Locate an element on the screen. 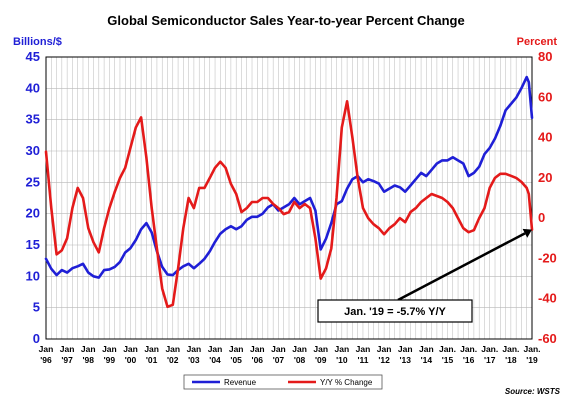 The width and height of the screenshot is (572, 401). annotation-arrow-head is located at coordinates (527, 233).